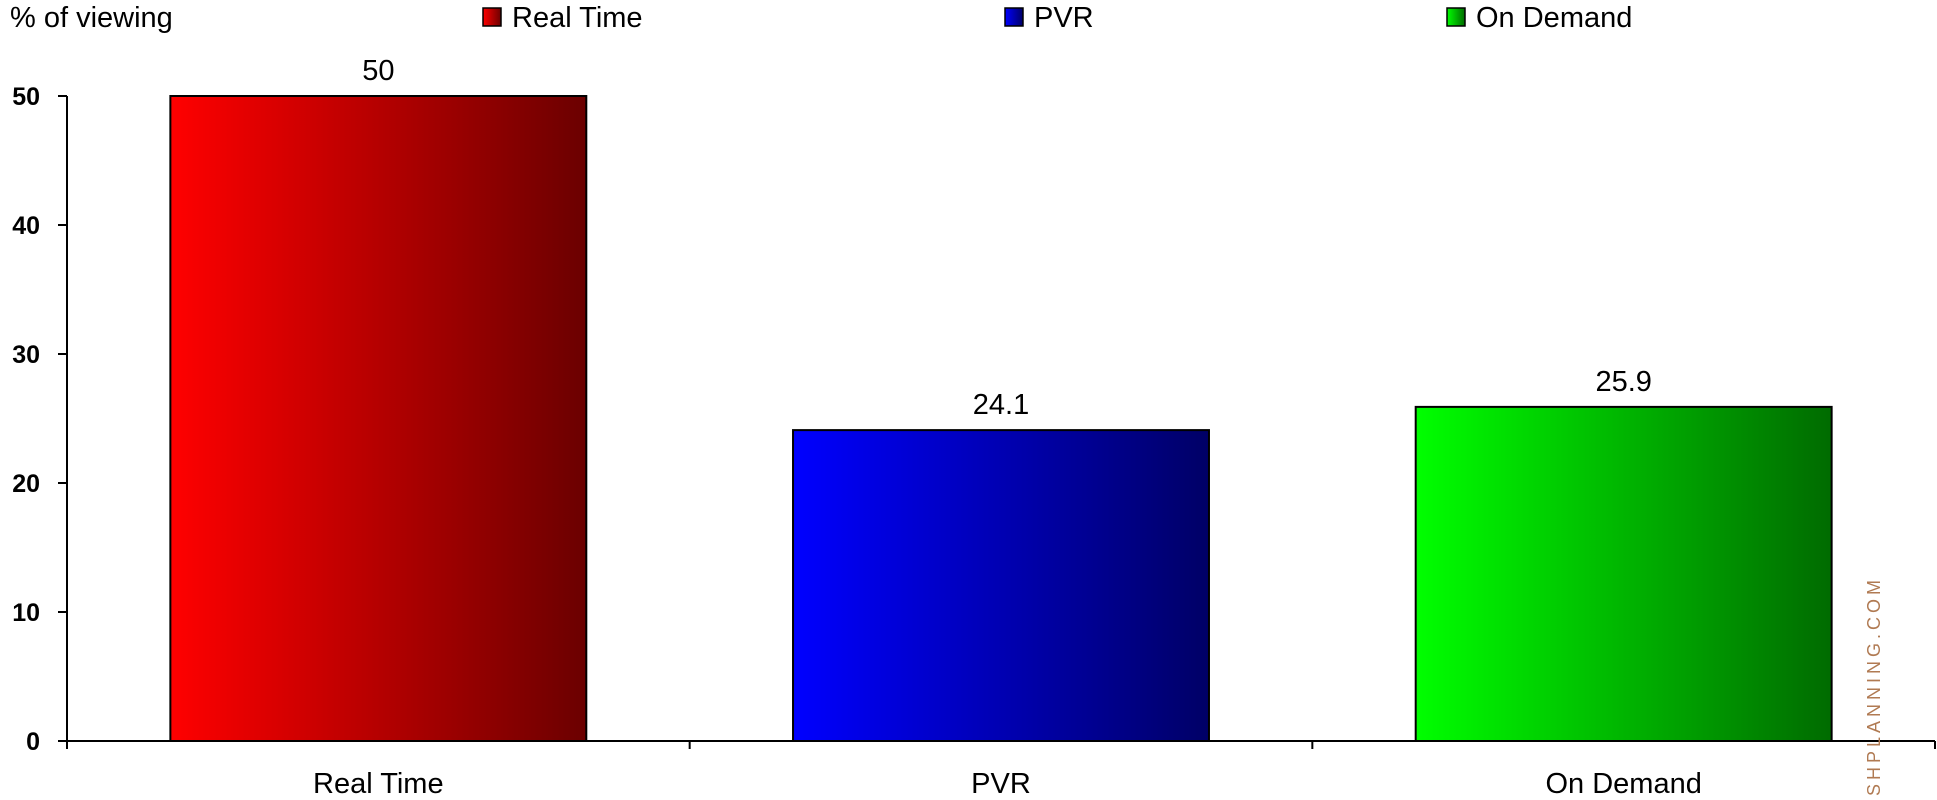 The width and height of the screenshot is (1937, 800). I want to click on x-axis: Real Time PVR On Demand, so click(1001, 770).